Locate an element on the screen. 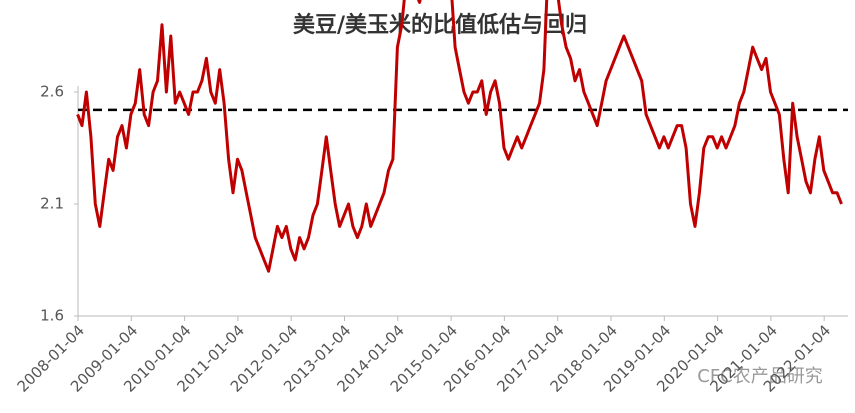 The width and height of the screenshot is (855, 413). y-tick-label: 2.6 is located at coordinates (52, 92).